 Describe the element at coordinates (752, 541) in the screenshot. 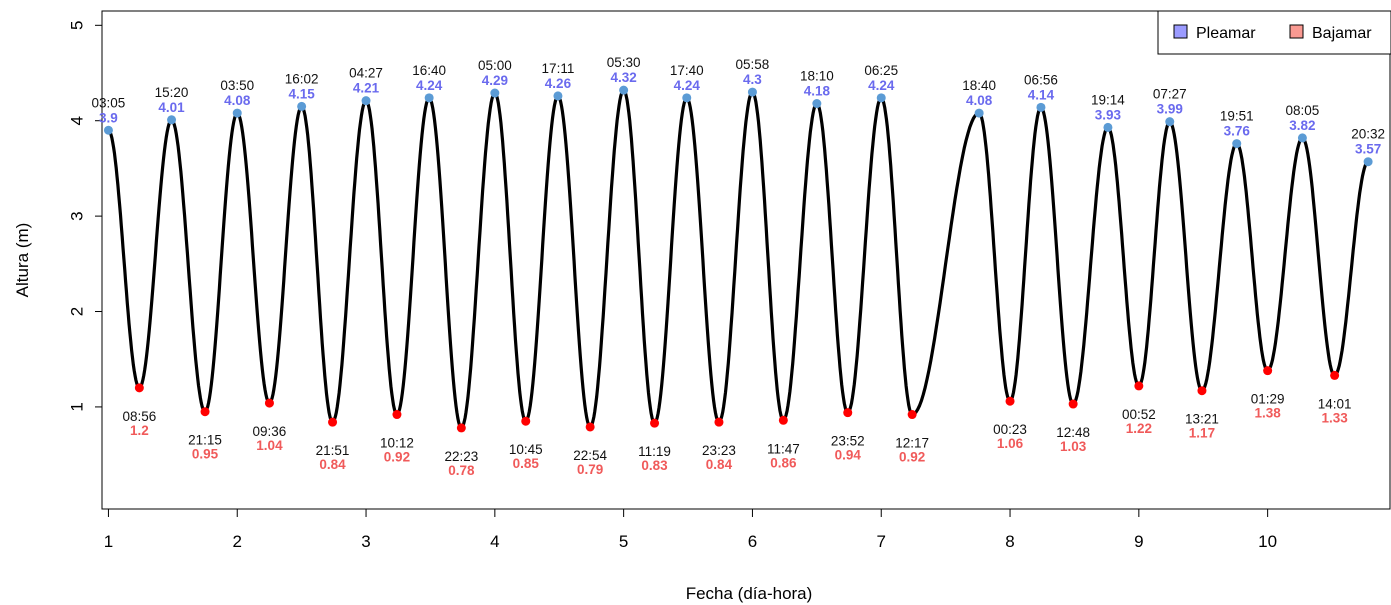

I see `x-tick-label: 6` at that location.